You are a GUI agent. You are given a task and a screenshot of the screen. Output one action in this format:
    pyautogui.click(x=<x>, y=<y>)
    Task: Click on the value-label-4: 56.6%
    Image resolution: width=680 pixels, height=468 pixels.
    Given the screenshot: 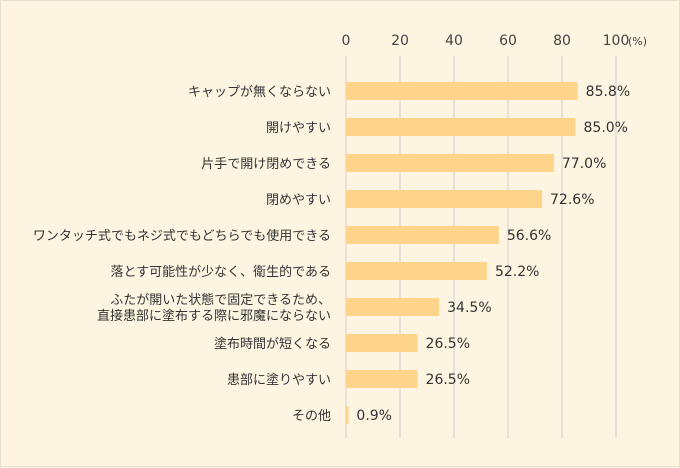 What is the action you would take?
    pyautogui.click(x=529, y=236)
    